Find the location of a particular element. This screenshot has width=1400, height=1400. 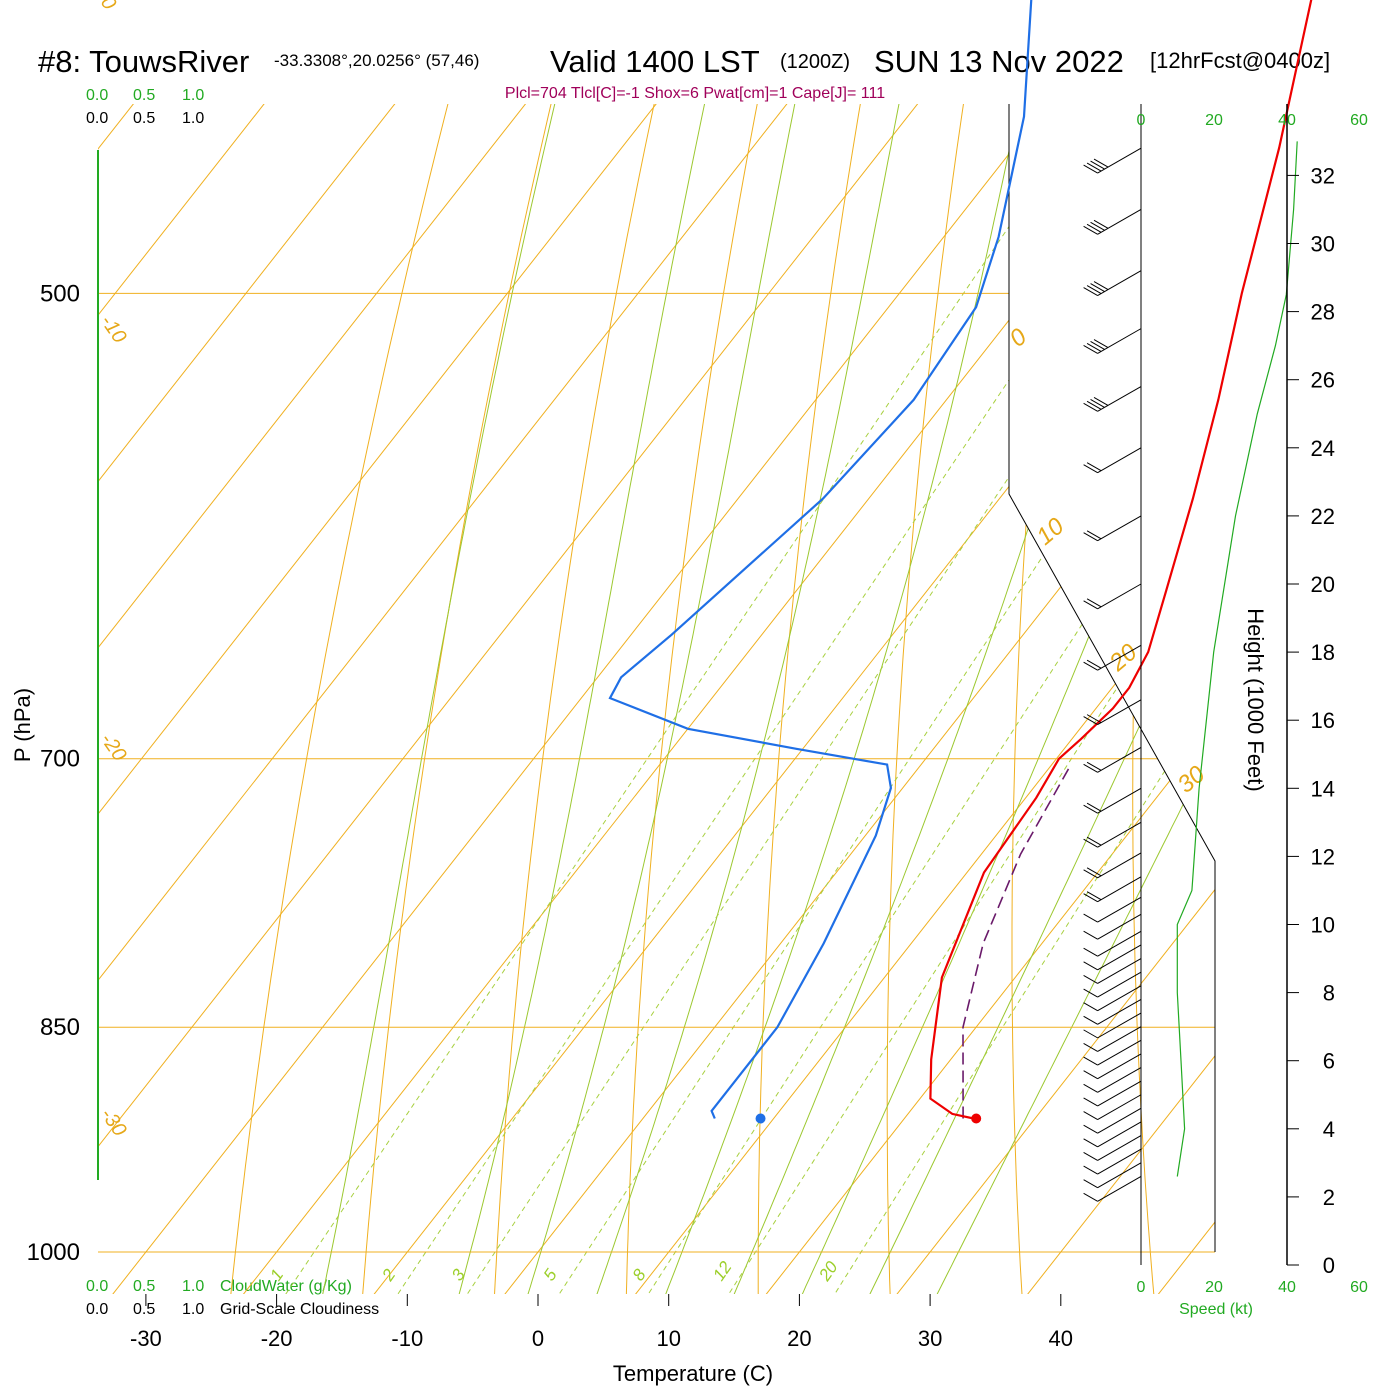

cloudwater-scale-bottom: 0.0 0.5 1.0 CloudWater (g/Kg) is located at coordinates (219, 1286).